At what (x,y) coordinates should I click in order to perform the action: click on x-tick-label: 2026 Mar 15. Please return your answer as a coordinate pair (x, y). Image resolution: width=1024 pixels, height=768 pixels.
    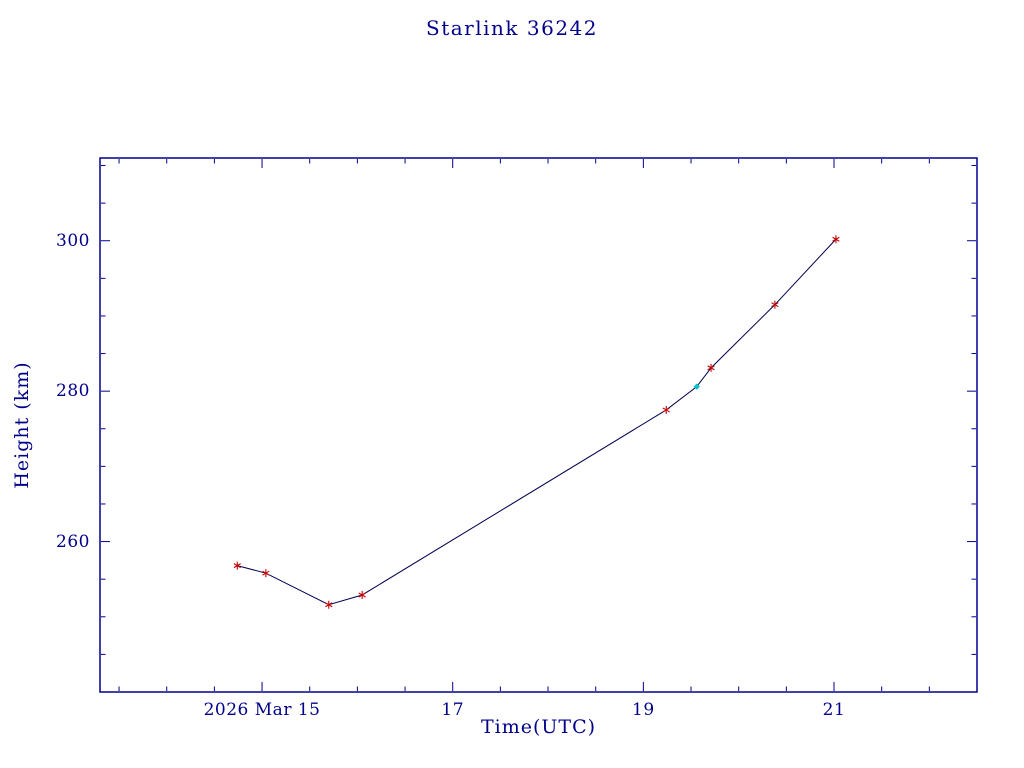
    Looking at the image, I should click on (262, 710).